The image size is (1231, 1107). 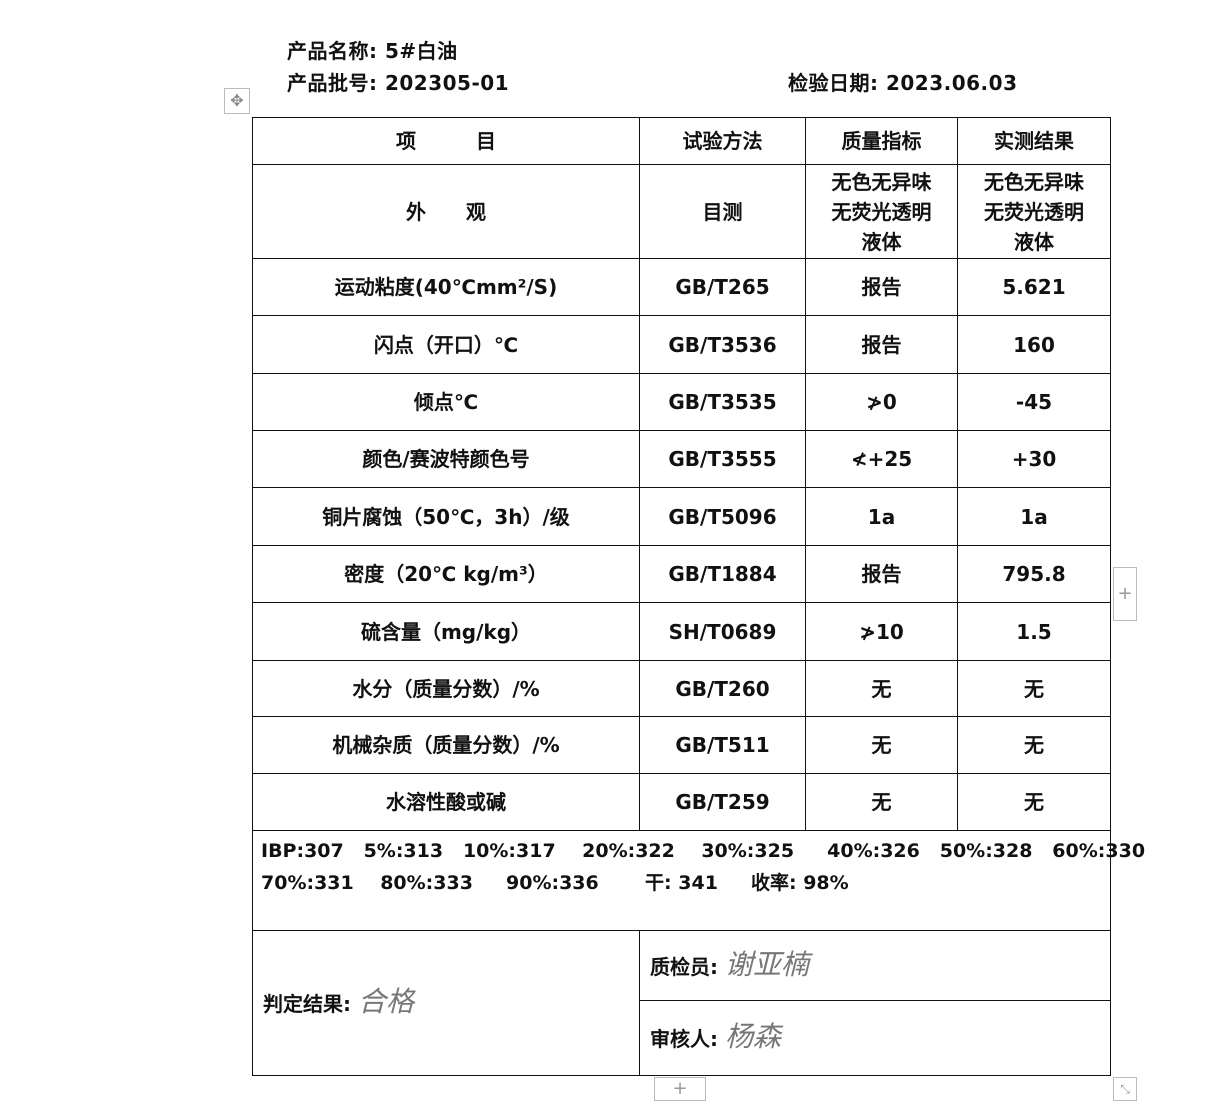 I want to click on col-header-spec: 质量指标, so click(x=881, y=141).